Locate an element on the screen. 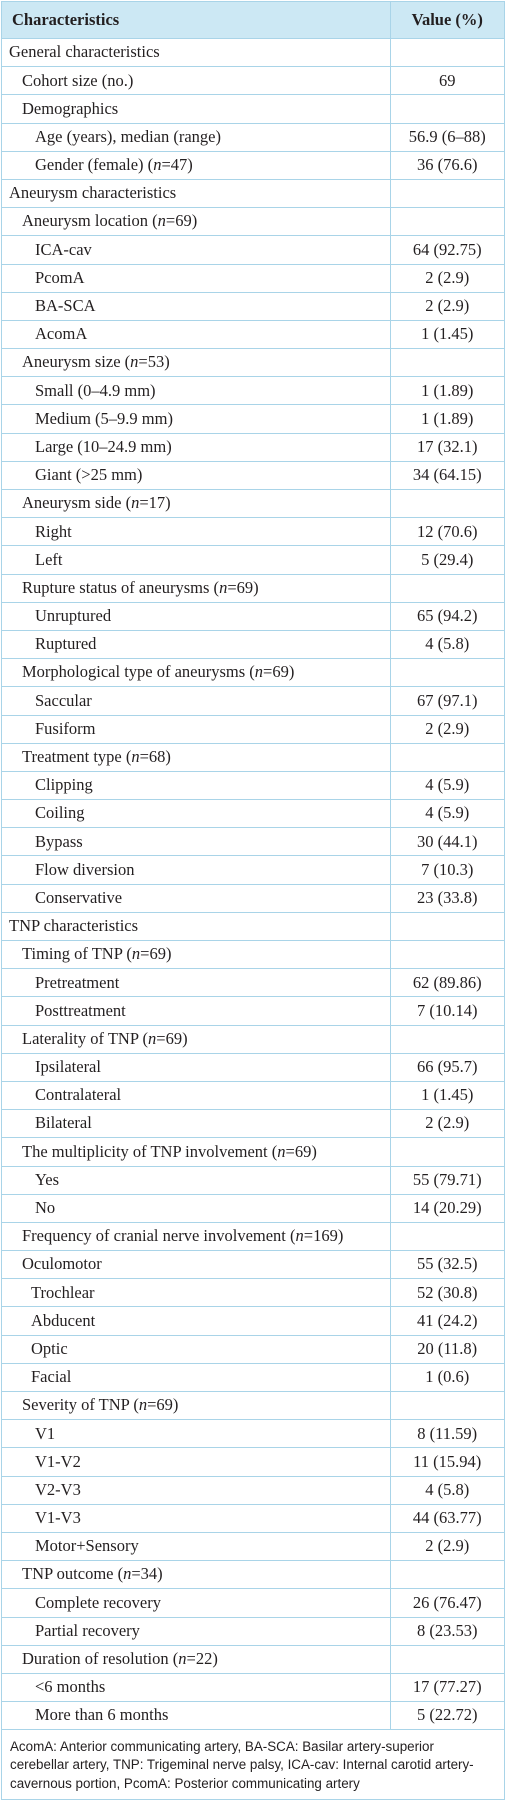  table-row: Oculomotor 55 (32.5) is located at coordinates (253, 1264).